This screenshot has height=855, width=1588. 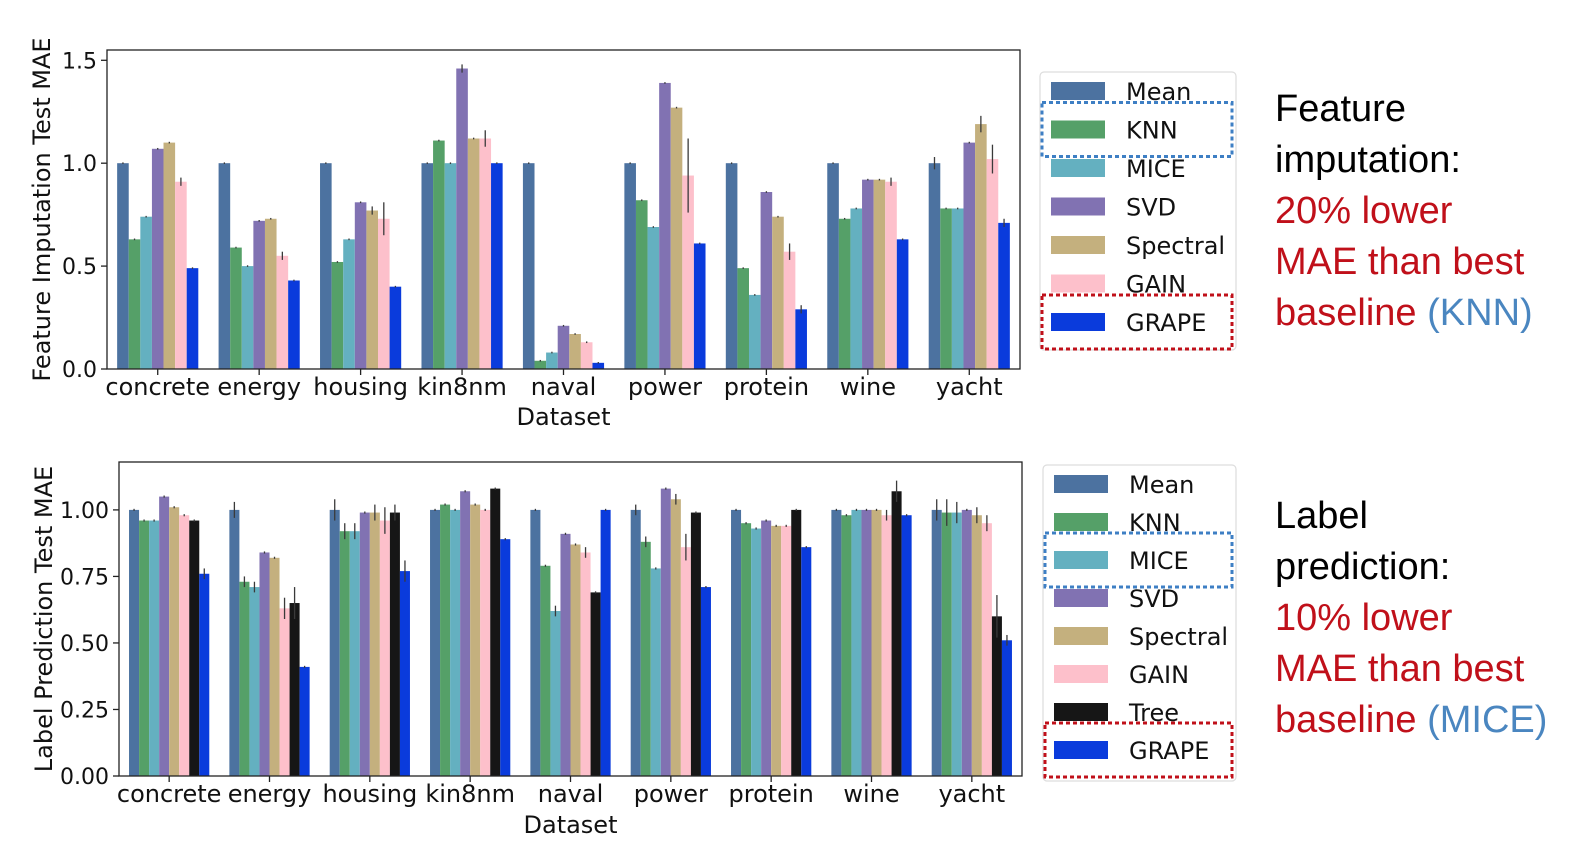 I want to click on y-tick-label: 0.0, so click(x=79, y=370).